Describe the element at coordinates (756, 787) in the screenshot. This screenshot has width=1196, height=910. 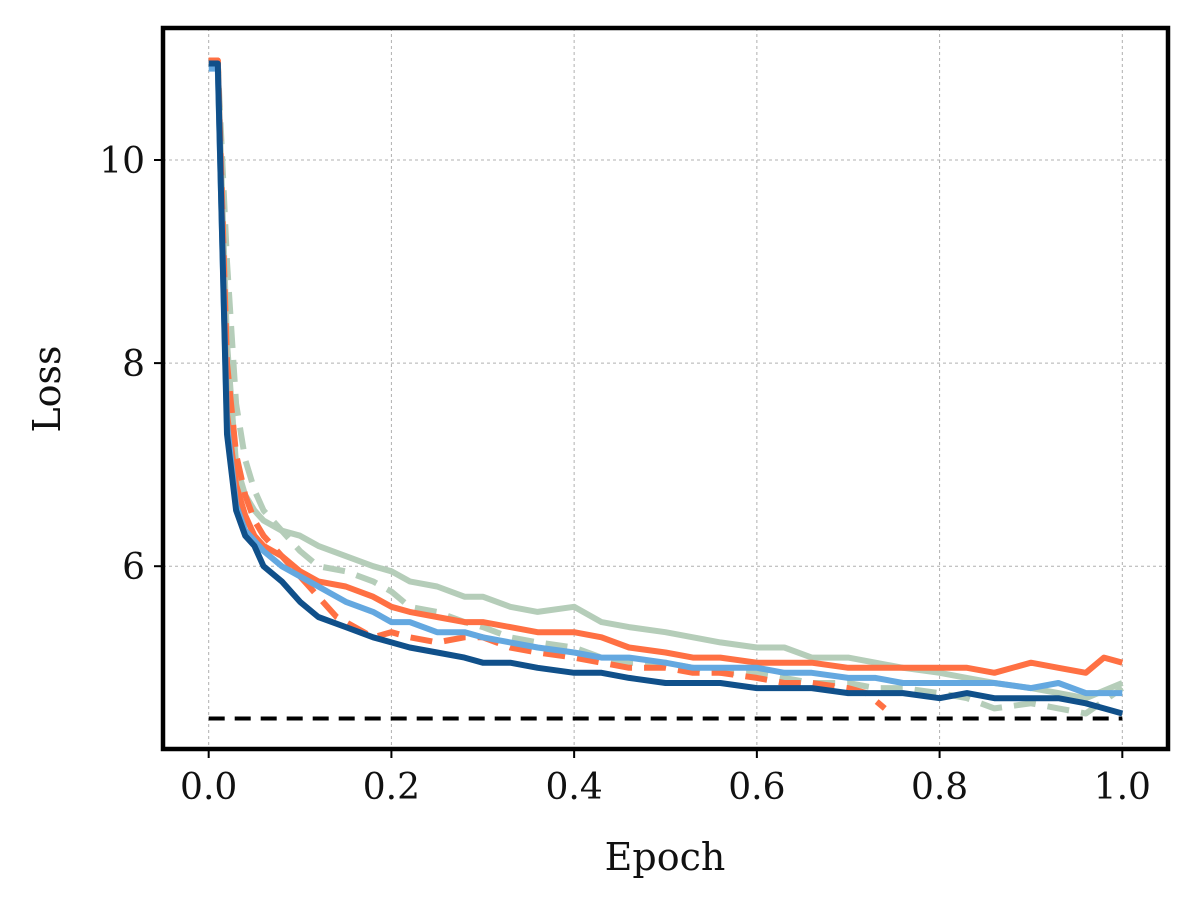
I see `x-tick-label: 0.6` at that location.